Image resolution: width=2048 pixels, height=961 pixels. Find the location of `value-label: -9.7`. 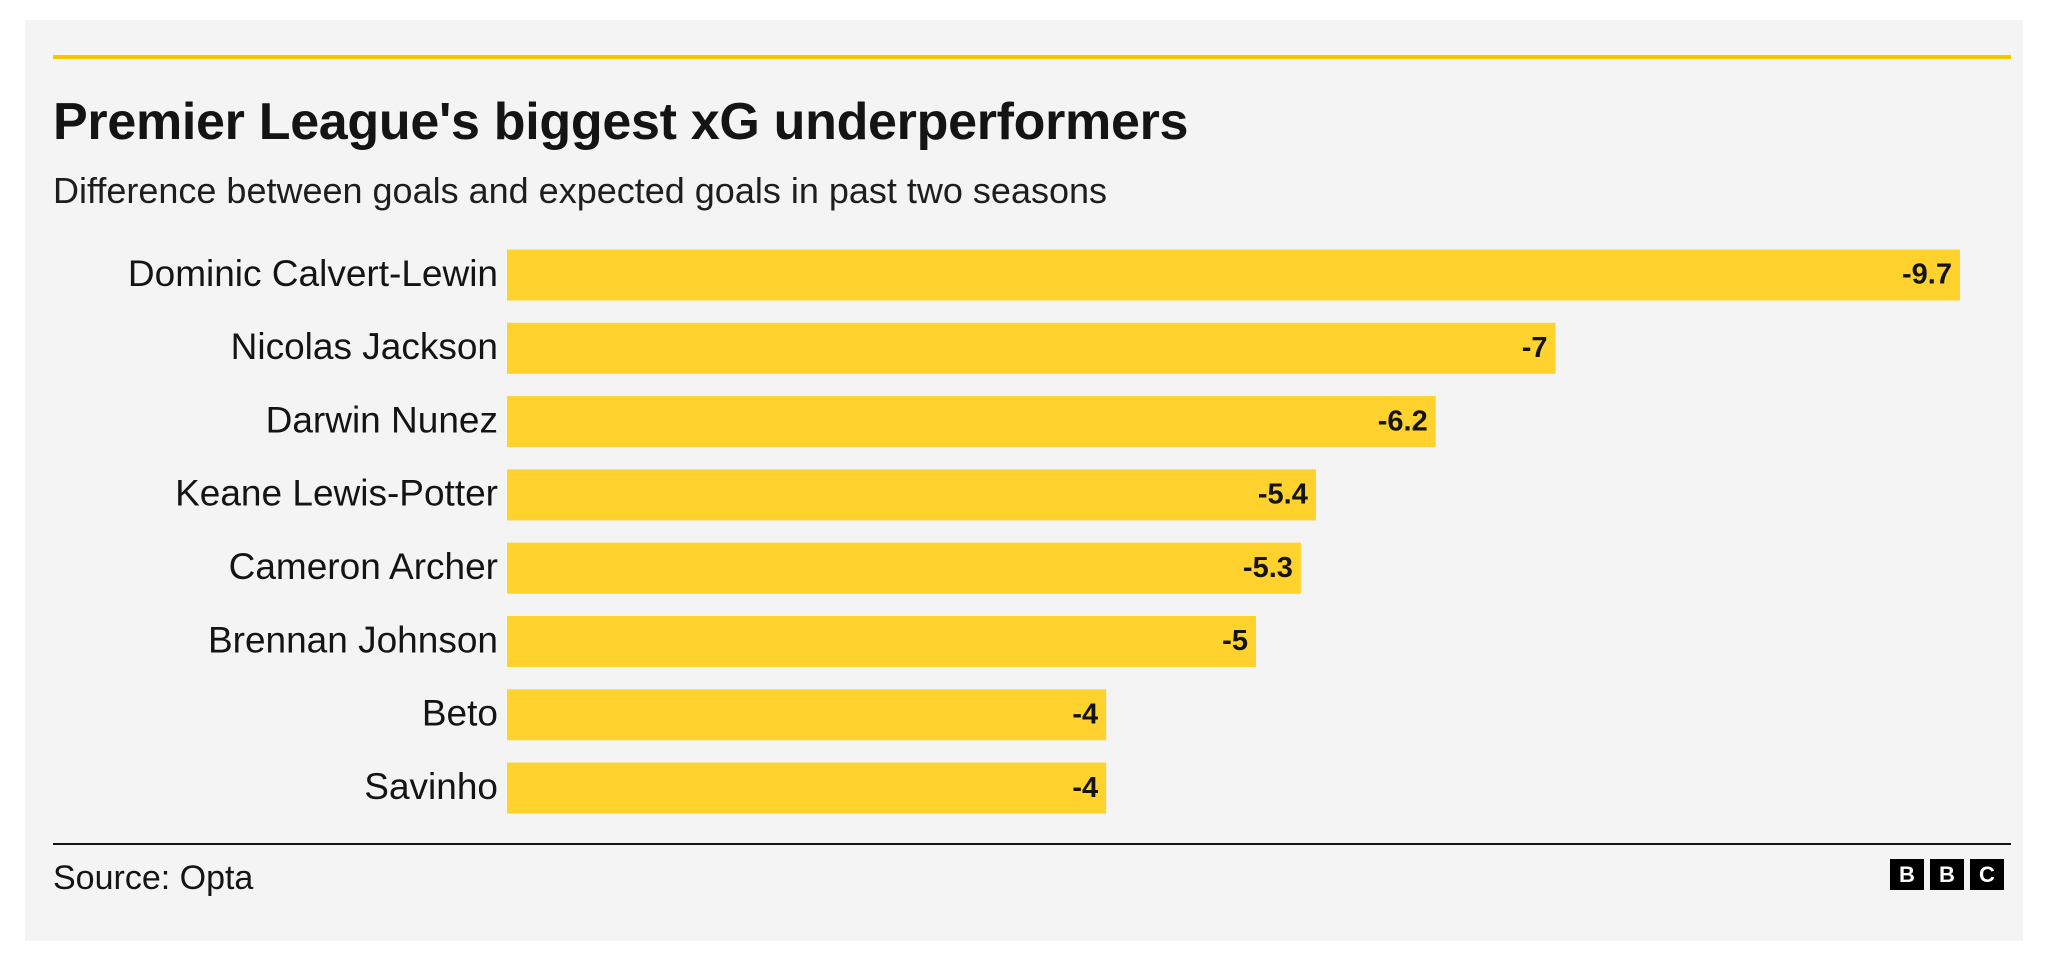

value-label: -9.7 is located at coordinates (1927, 275).